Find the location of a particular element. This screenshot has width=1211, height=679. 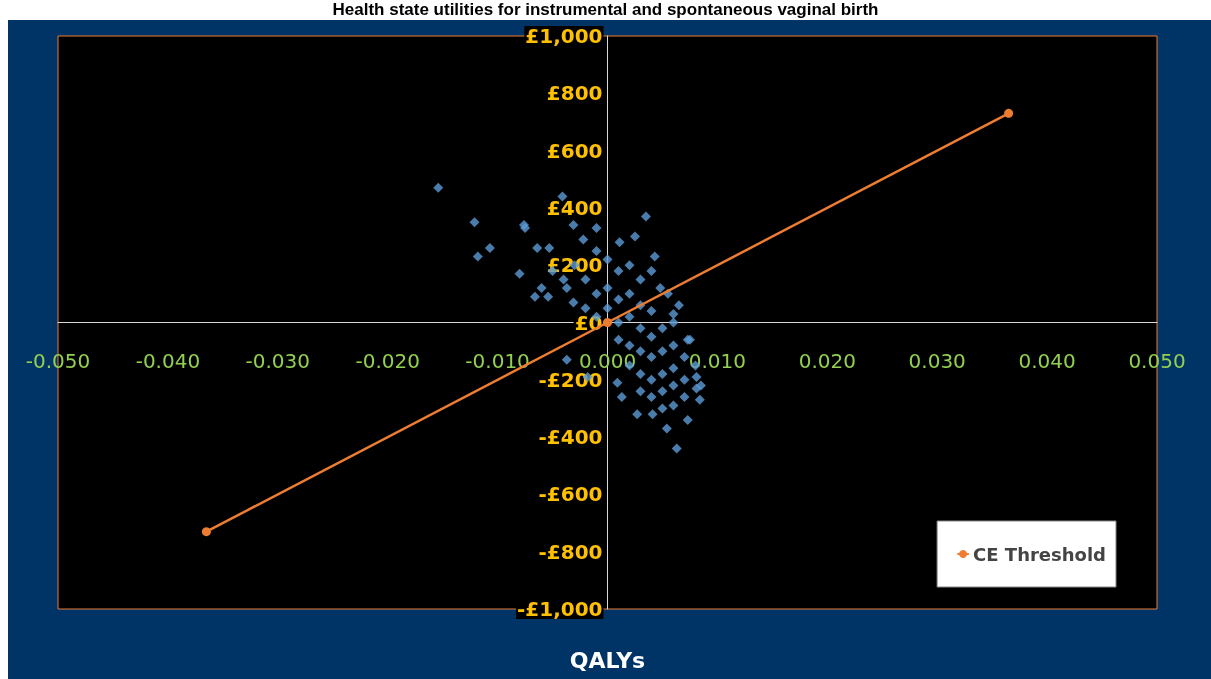

y-tick-label: £800 is located at coordinates (574, 93).